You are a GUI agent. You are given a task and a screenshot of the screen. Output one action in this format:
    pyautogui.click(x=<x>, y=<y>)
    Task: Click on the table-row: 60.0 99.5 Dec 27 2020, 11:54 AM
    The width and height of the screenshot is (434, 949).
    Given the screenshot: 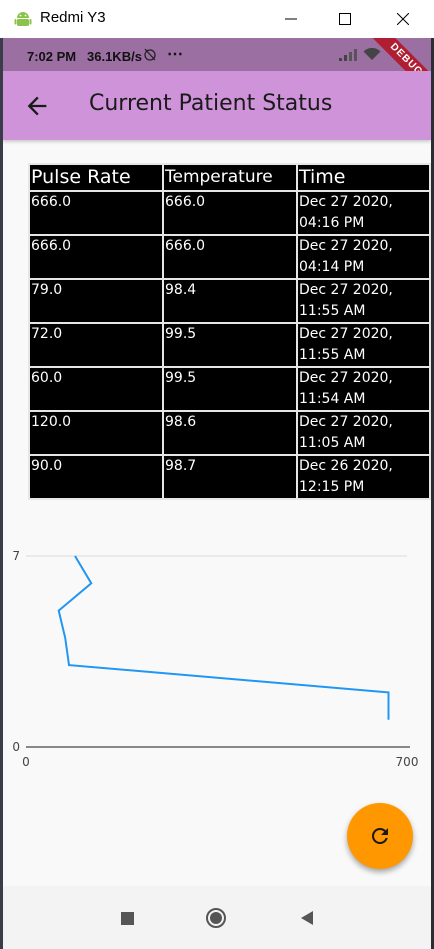 What is the action you would take?
    pyautogui.click(x=229, y=389)
    